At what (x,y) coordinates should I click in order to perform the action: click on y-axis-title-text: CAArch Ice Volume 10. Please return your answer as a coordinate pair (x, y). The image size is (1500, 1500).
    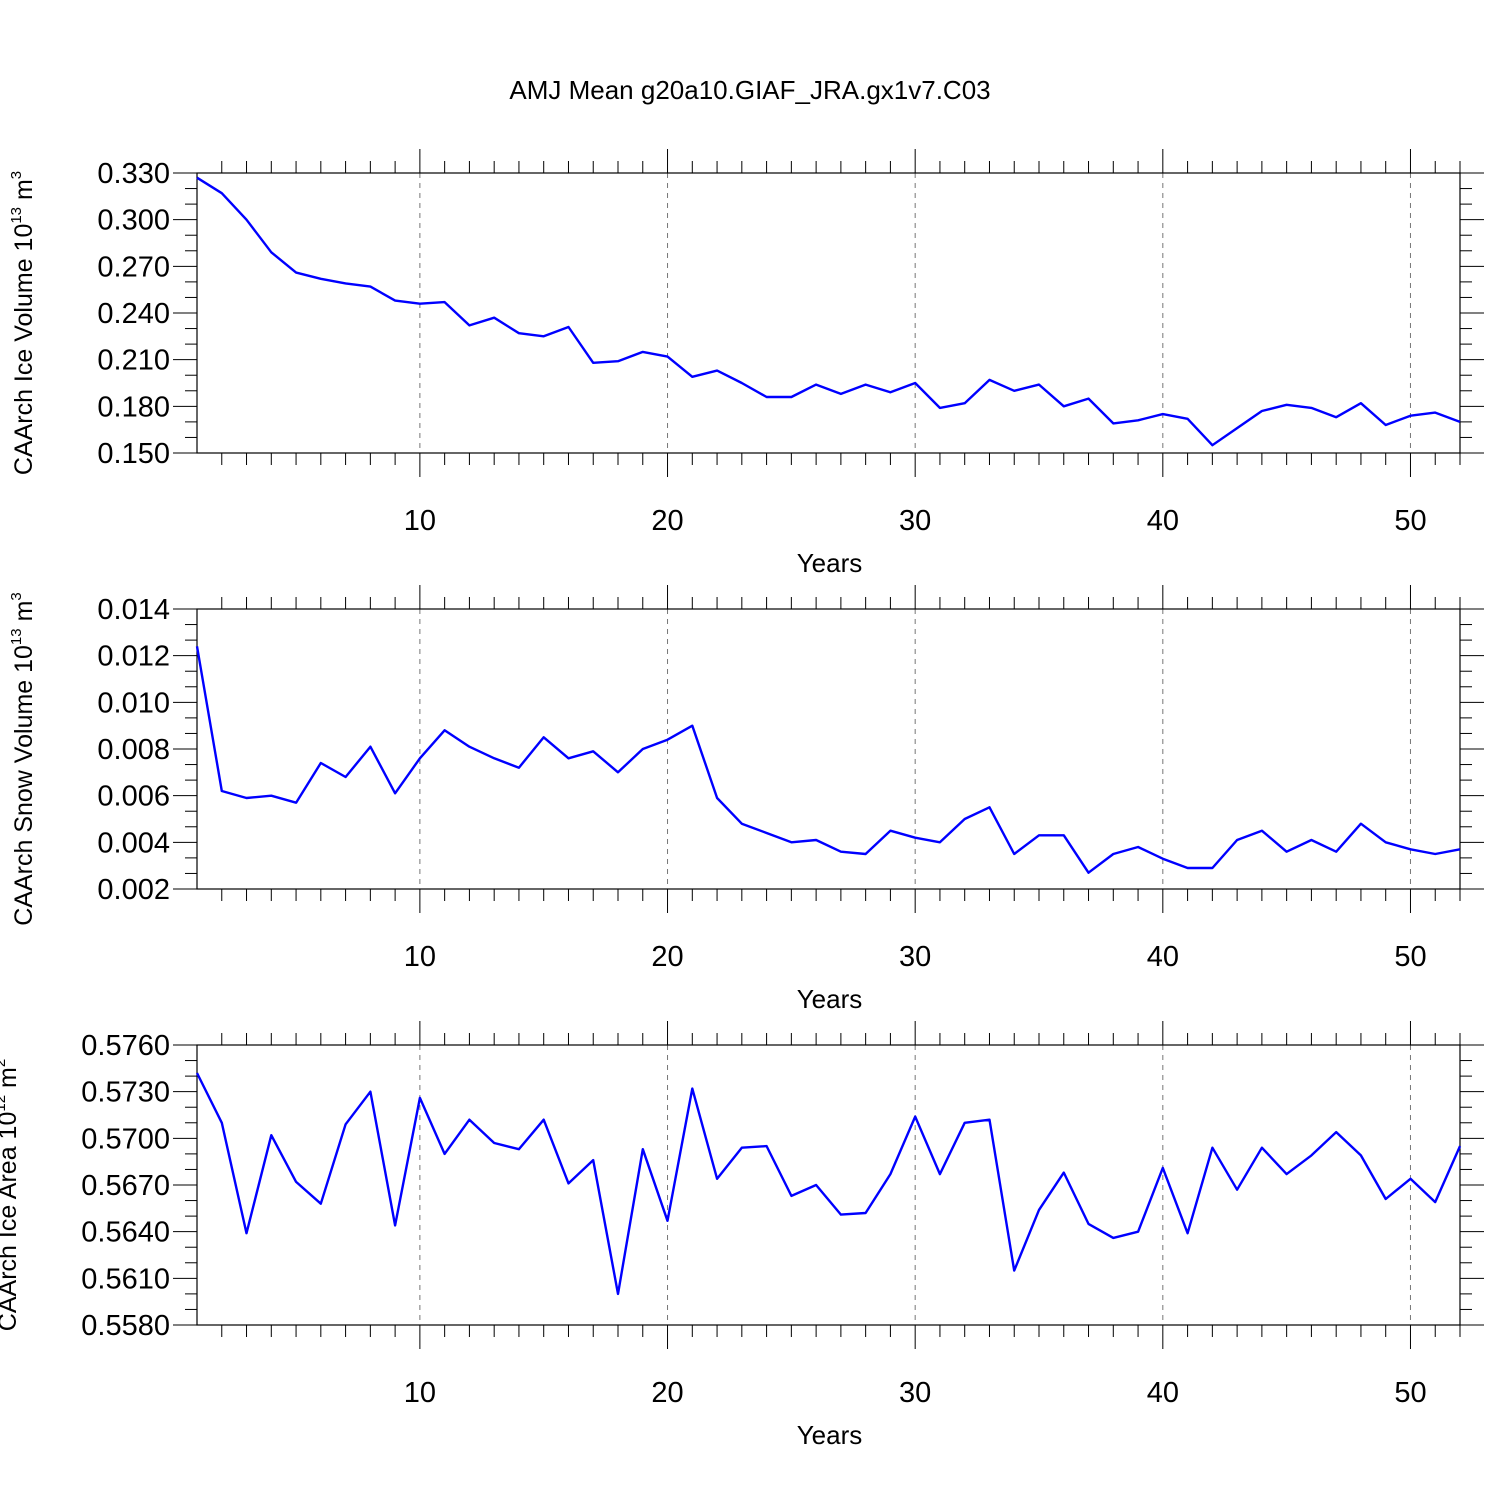
    Looking at the image, I should click on (24, 350).